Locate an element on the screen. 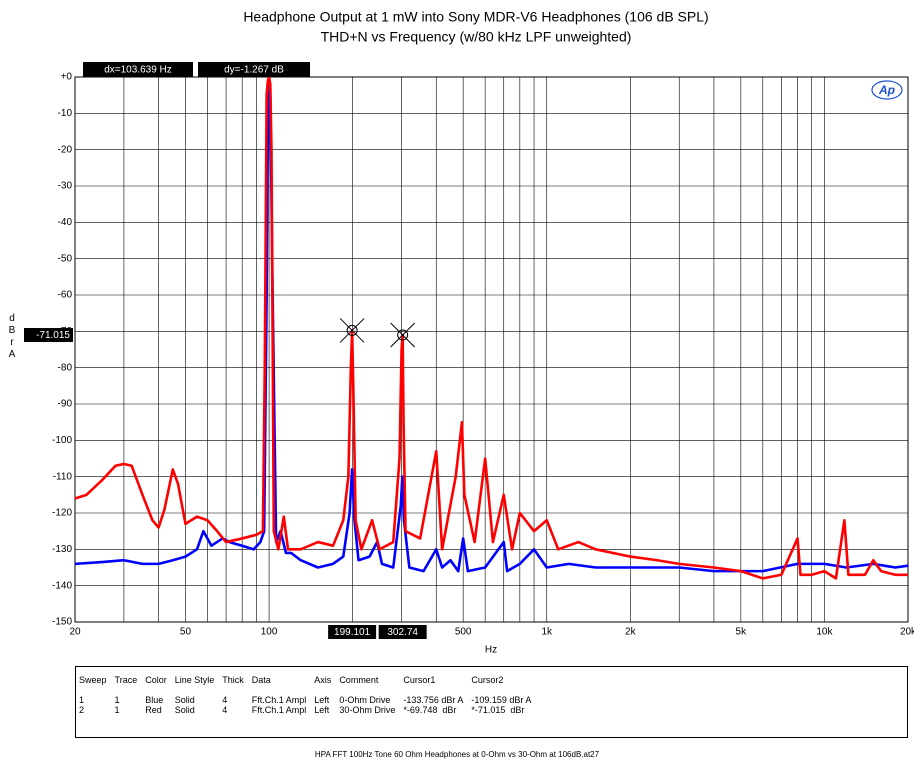 This screenshot has height=762, width=914. logo: Ap is located at coordinates (886, 90).